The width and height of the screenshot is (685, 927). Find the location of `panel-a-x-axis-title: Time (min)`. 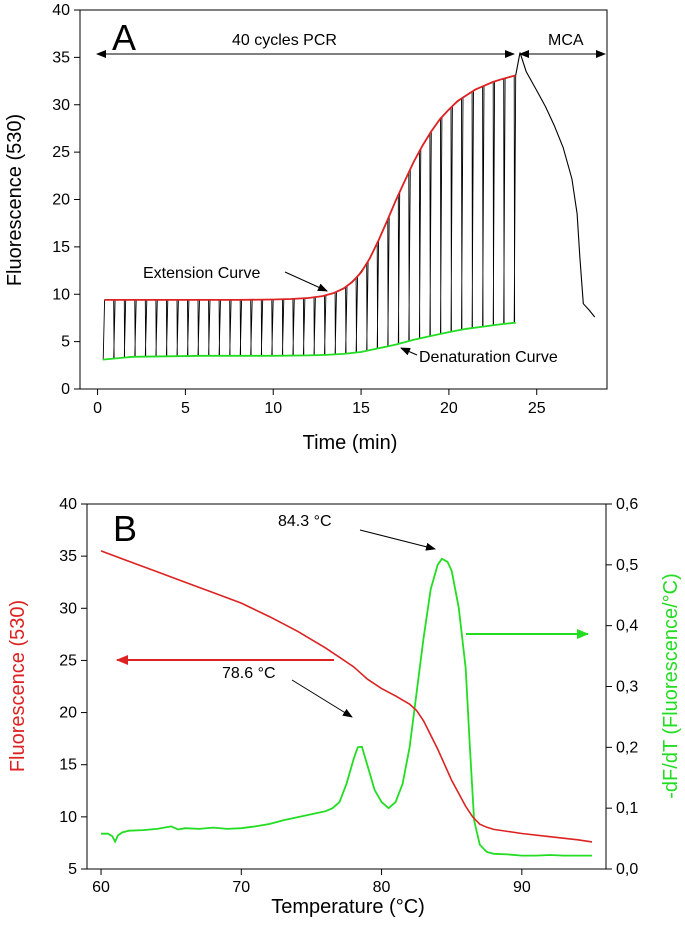

panel-a-x-axis-title: Time (min) is located at coordinates (350, 443).